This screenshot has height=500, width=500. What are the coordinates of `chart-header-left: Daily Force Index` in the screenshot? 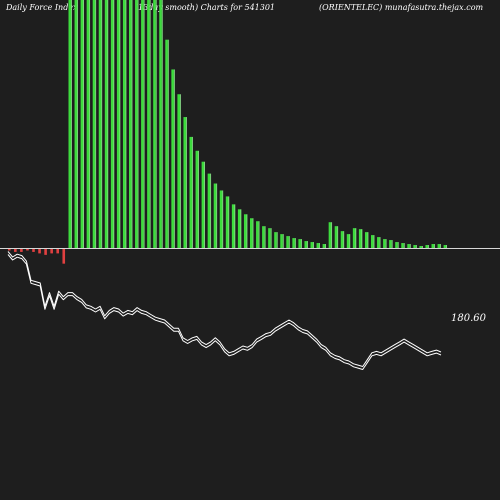 It's located at (41, 7).